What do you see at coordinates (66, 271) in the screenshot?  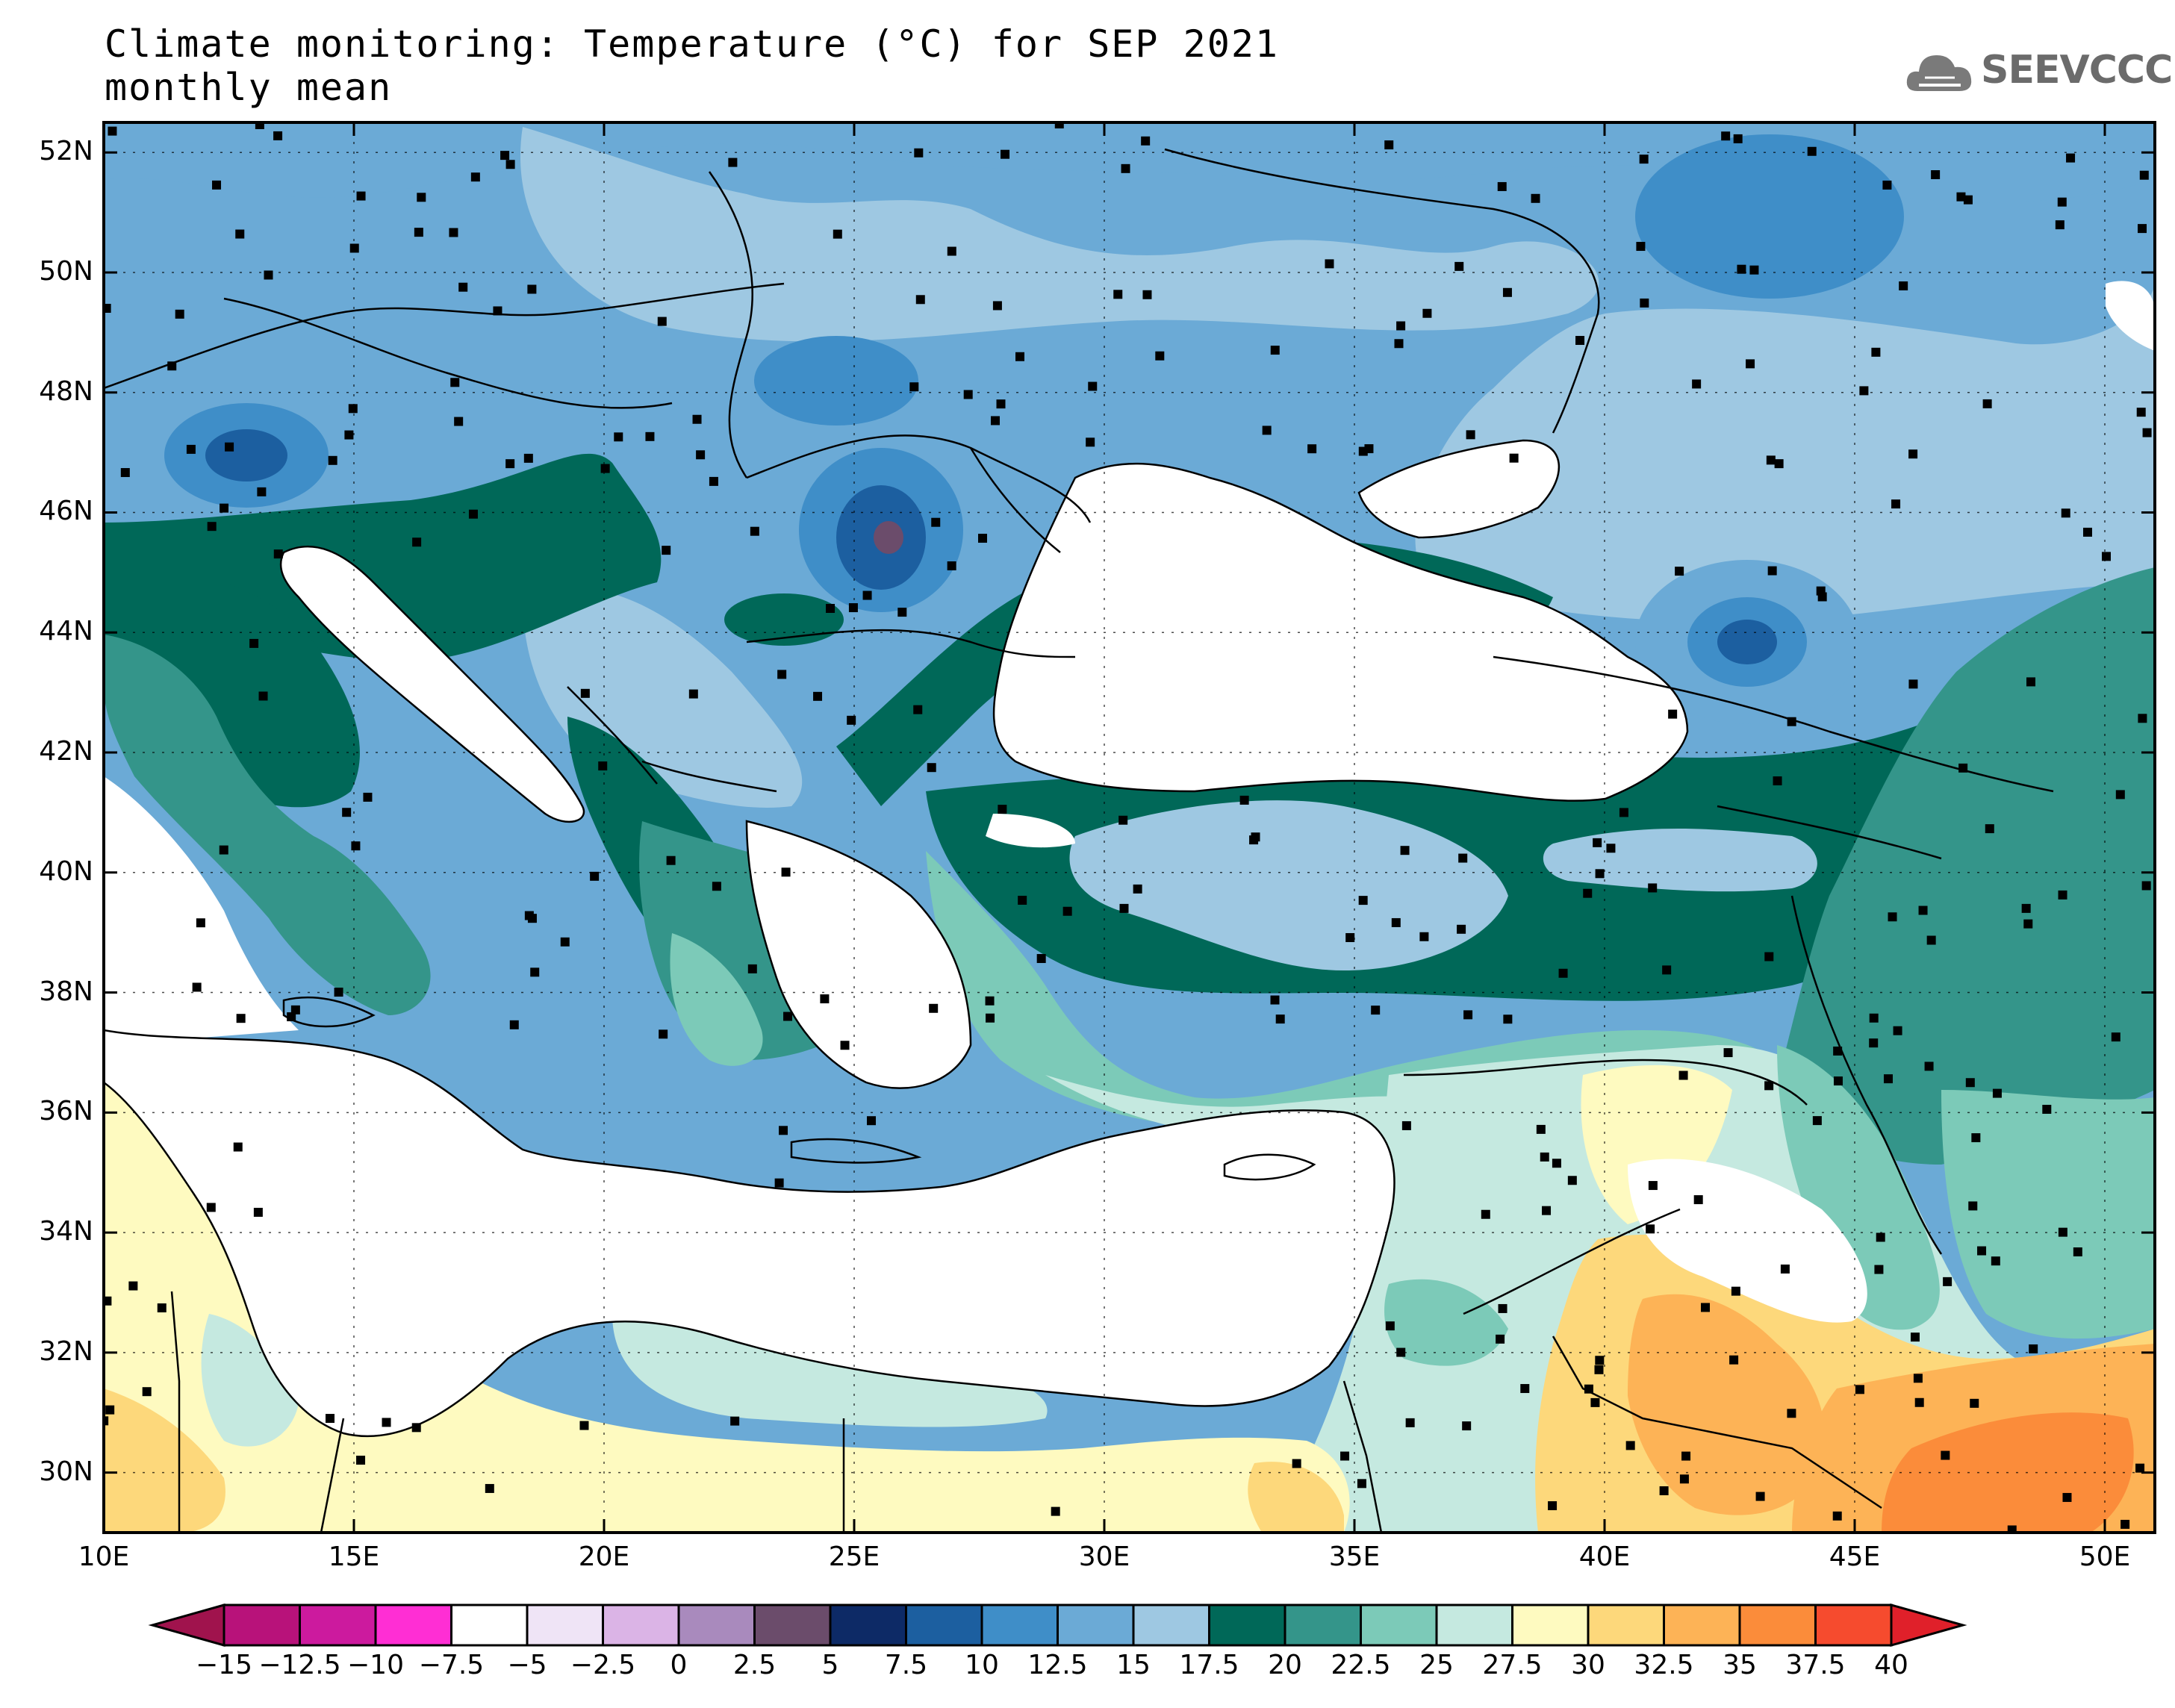 I see `y-tick-label: 50N` at bounding box center [66, 271].